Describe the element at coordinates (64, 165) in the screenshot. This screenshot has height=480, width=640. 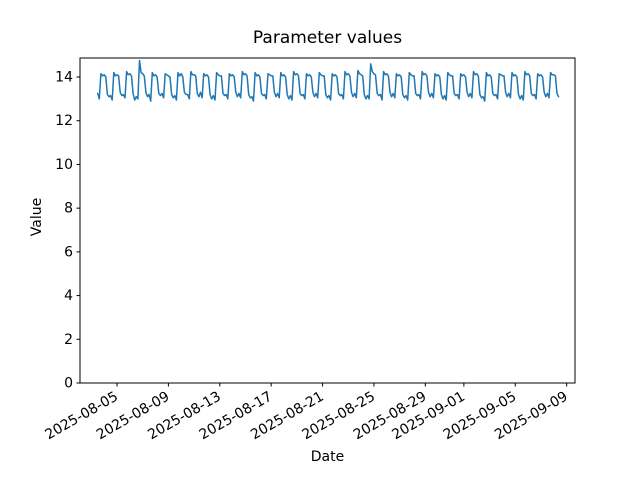
I see `y-tick-label: 10` at that location.